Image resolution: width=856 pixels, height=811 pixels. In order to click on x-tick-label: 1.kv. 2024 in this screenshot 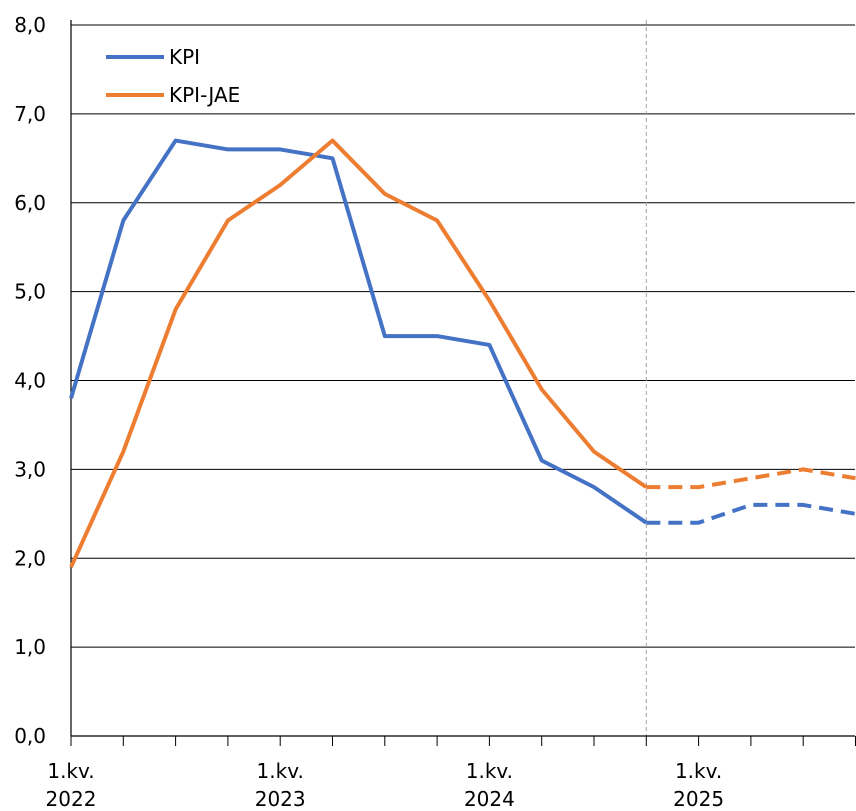, I will do `click(489, 785)`.